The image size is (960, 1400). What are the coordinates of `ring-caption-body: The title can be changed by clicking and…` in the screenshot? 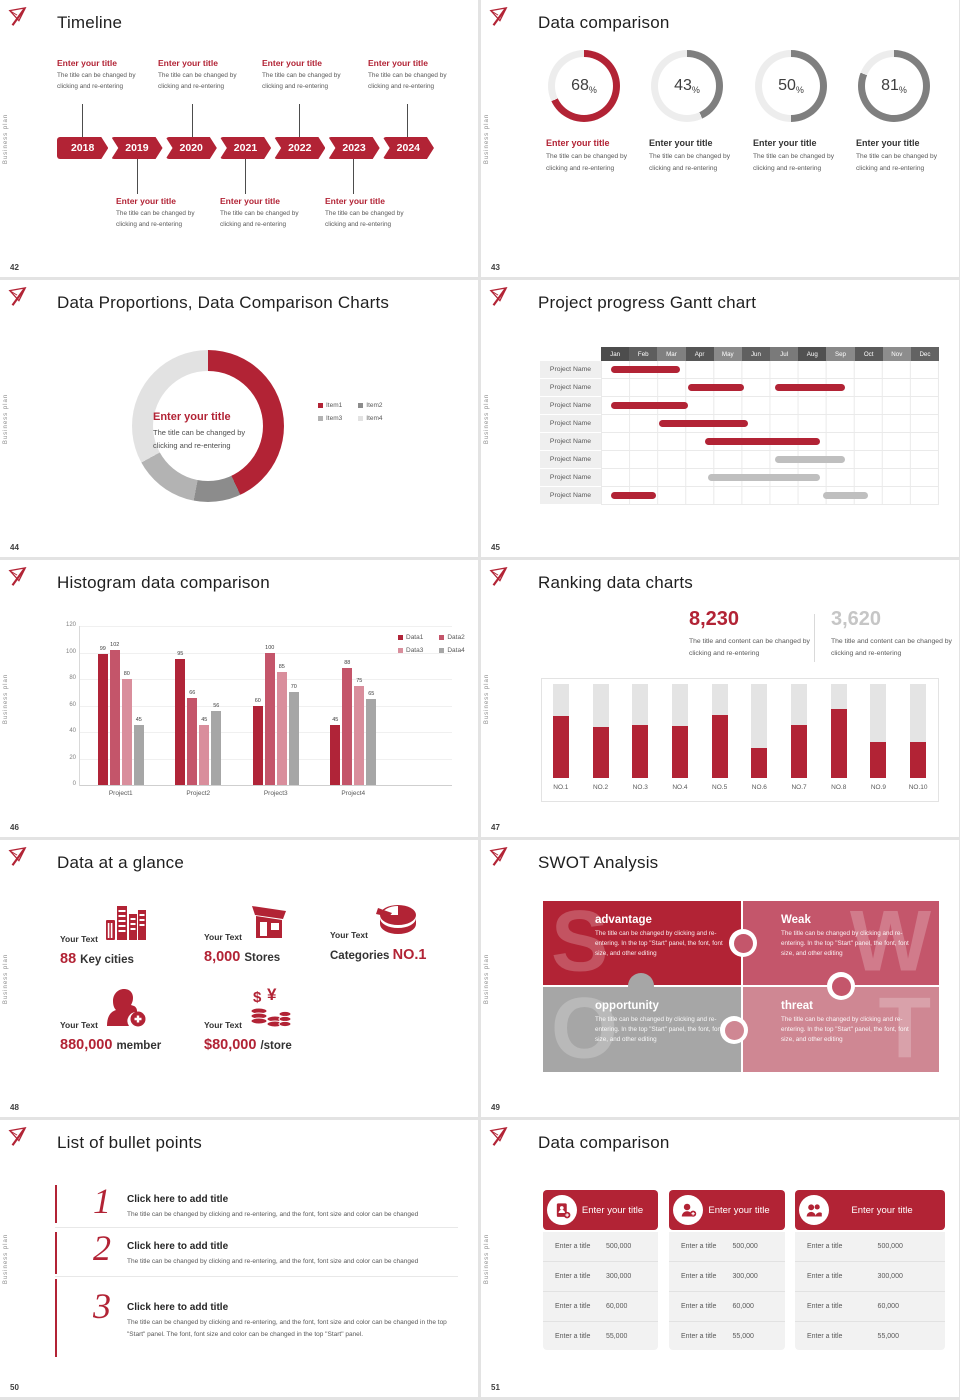 It's located at (897, 162).